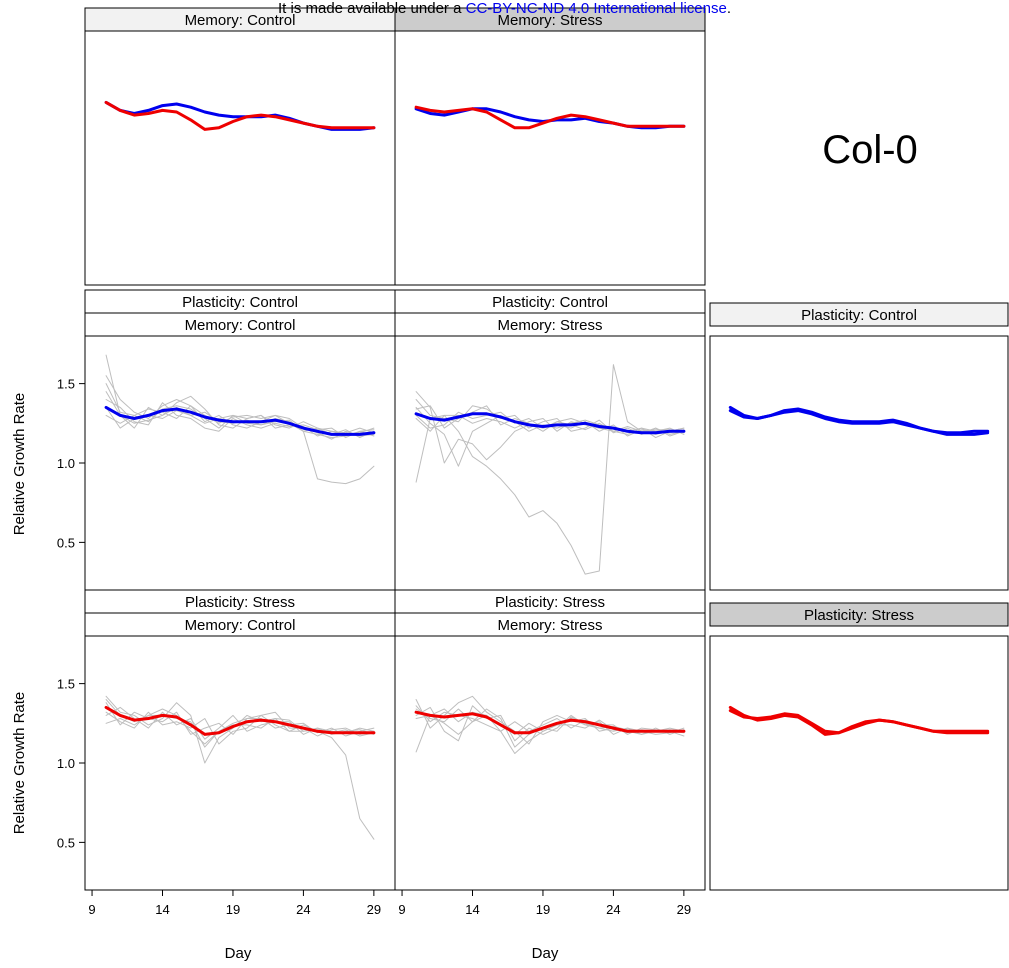 Image resolution: width=1009 pixels, height=968 pixels. What do you see at coordinates (240, 602) in the screenshot?
I see `strip-ps_mc-plasticity: Plasticity: Stress` at bounding box center [240, 602].